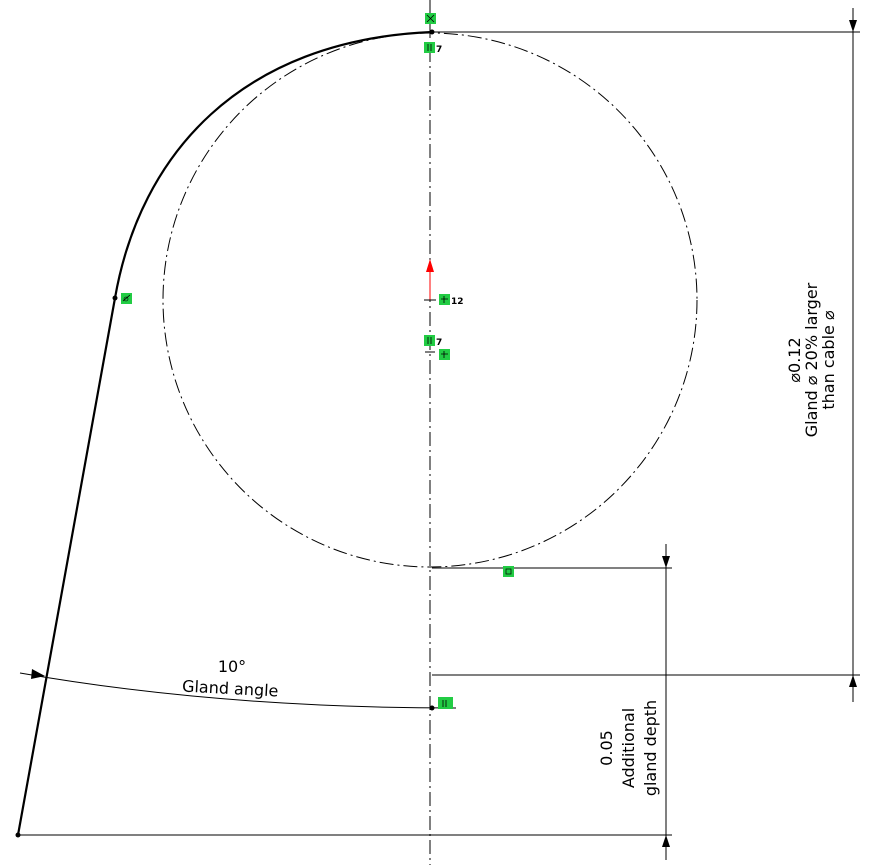 The width and height of the screenshot is (875, 865). What do you see at coordinates (230, 688) in the screenshot?
I see `angle-label: Gland angle` at bounding box center [230, 688].